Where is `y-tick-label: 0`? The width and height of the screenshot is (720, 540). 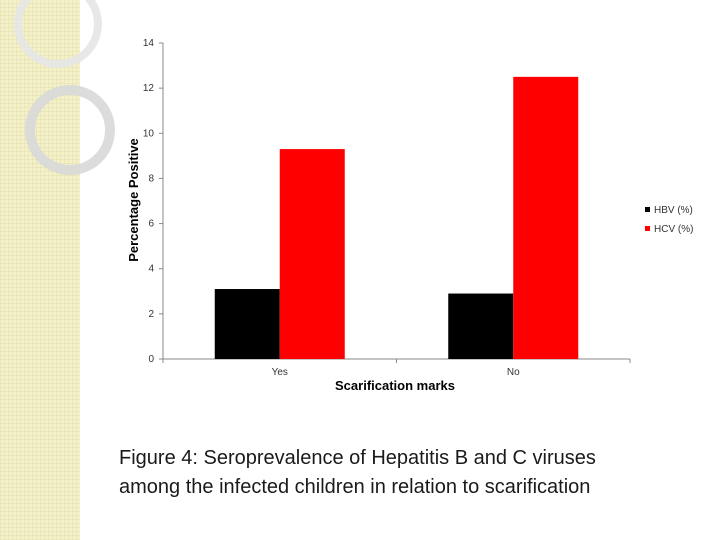 y-tick-label: 0 is located at coordinates (151, 359).